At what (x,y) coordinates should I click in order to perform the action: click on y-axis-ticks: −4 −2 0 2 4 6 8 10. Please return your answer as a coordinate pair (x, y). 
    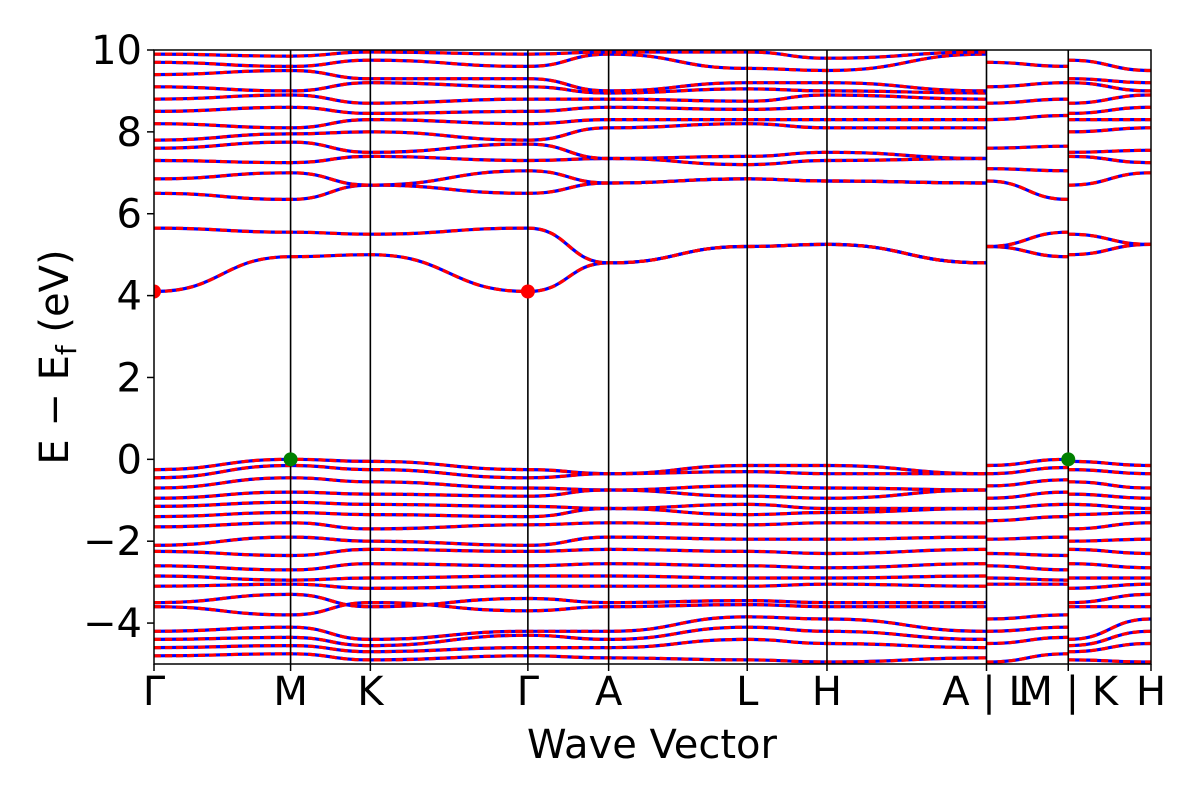
    Looking at the image, I should click on (118, 337).